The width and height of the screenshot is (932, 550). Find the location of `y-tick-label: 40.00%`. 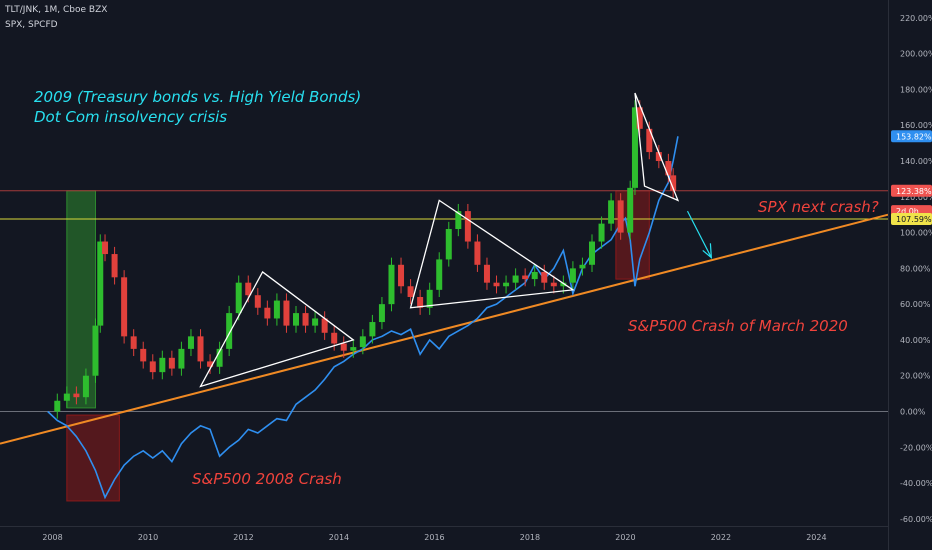

y-tick-label: 40.00% is located at coordinates (915, 340).